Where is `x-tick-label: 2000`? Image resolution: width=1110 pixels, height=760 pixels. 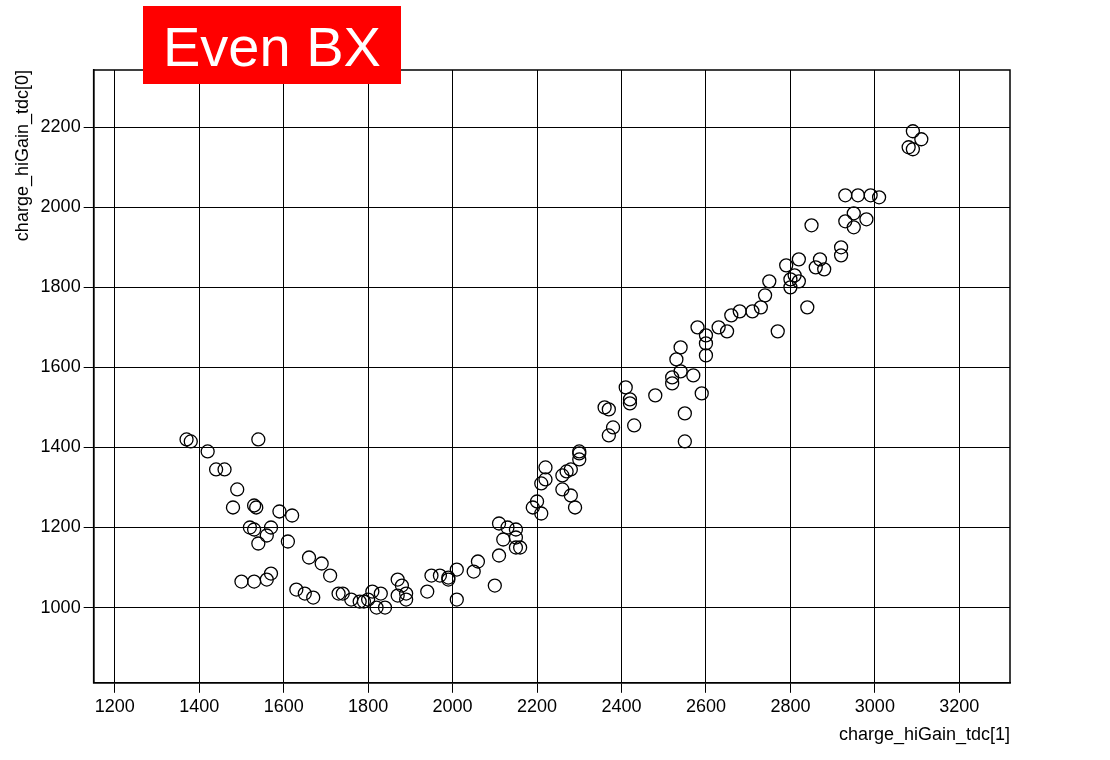
x-tick-label: 2000 is located at coordinates (452, 705).